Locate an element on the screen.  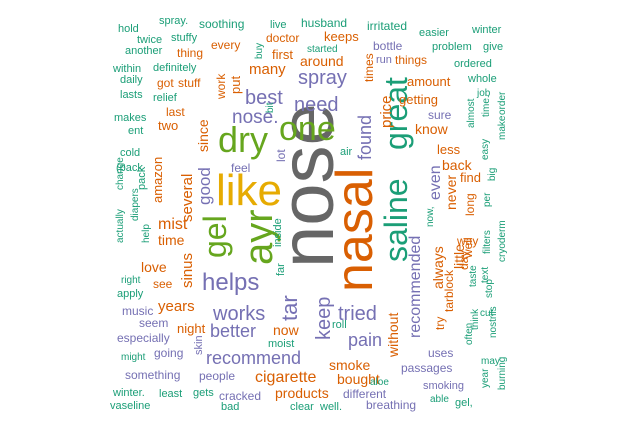
word-better: better is located at coordinates (233, 331).